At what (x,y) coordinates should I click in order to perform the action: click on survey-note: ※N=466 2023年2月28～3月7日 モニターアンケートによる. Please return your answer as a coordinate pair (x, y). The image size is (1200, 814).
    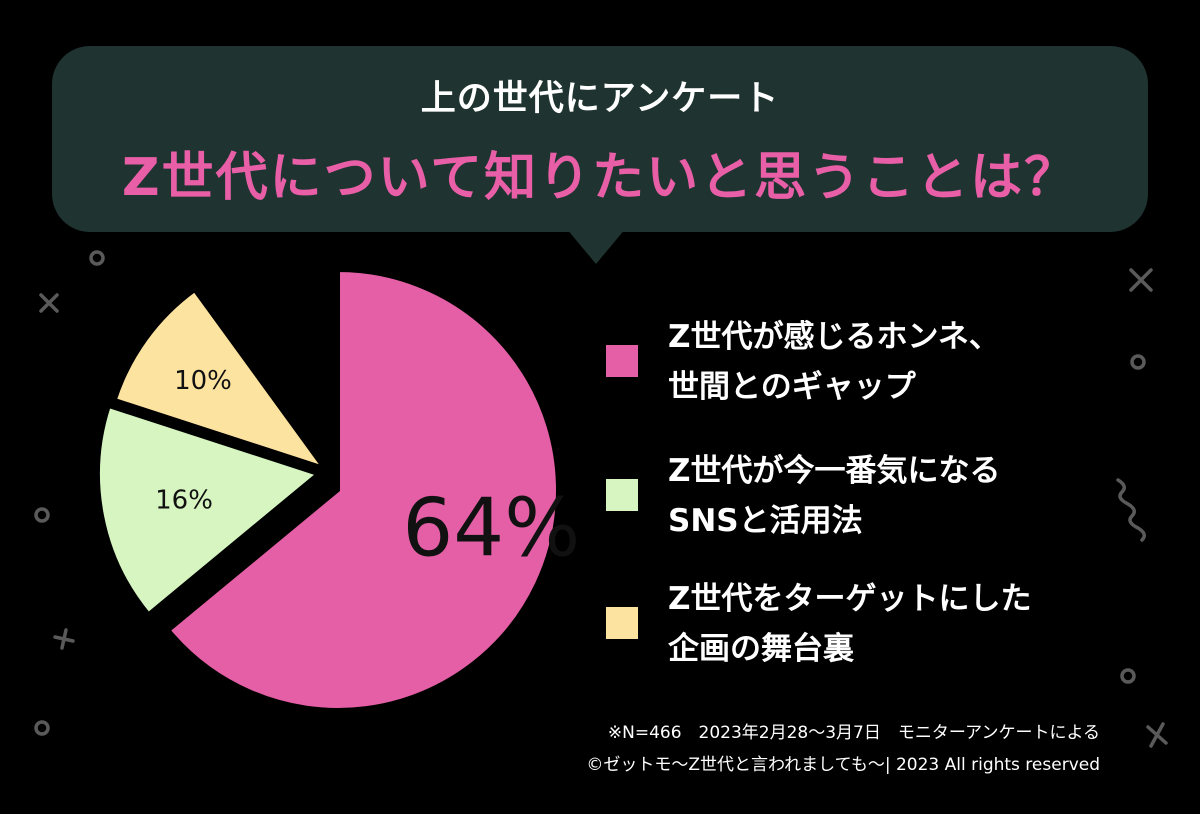
    Looking at the image, I should click on (853, 733).